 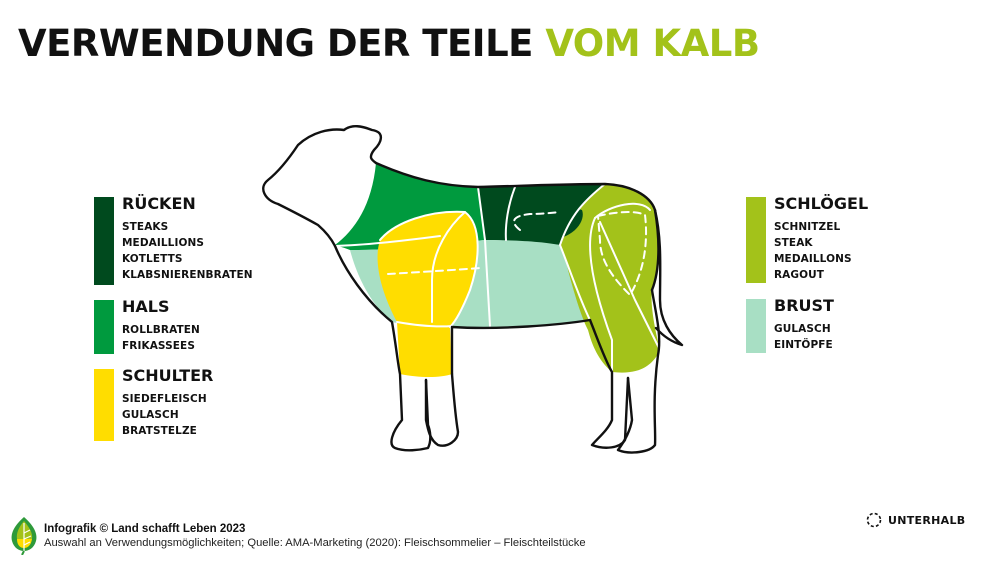 What do you see at coordinates (275, 43) in the screenshot?
I see `title-main: VERWENDUNG DER TEILE` at bounding box center [275, 43].